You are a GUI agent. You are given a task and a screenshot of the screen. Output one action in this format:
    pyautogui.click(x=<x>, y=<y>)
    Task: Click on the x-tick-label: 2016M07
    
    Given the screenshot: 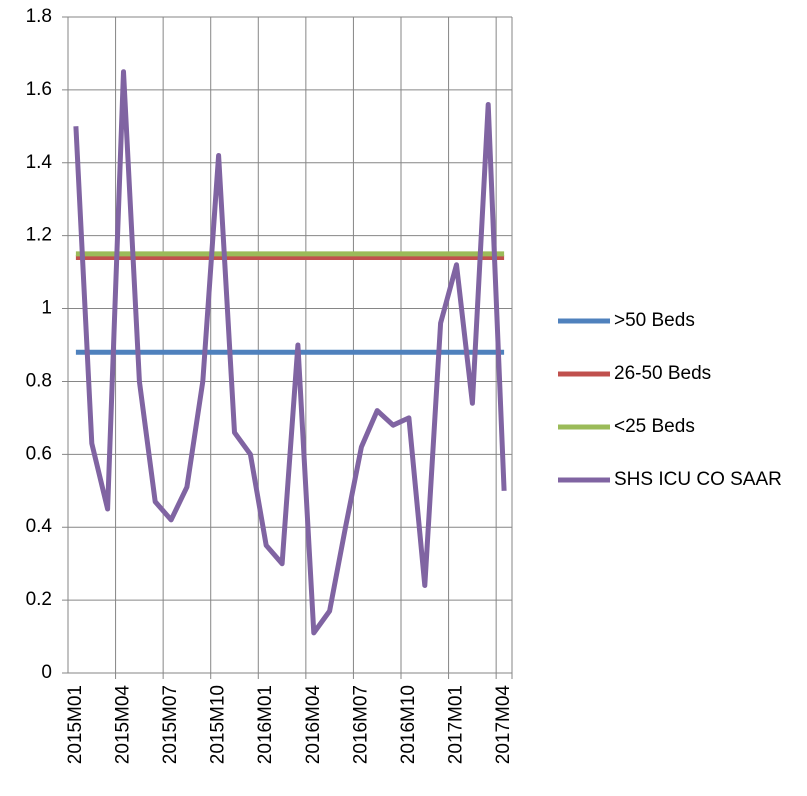 What is the action you would take?
    pyautogui.click(x=360, y=724)
    